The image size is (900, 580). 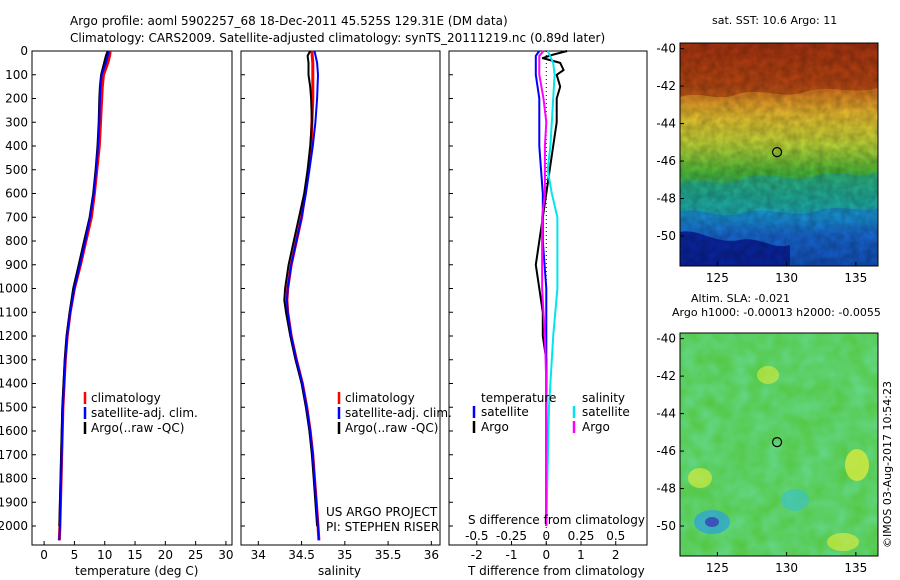 I want to click on sst-map-axes: 125 130 135 -40 -42 -44 -46 -48 -50, so click(x=761, y=163).